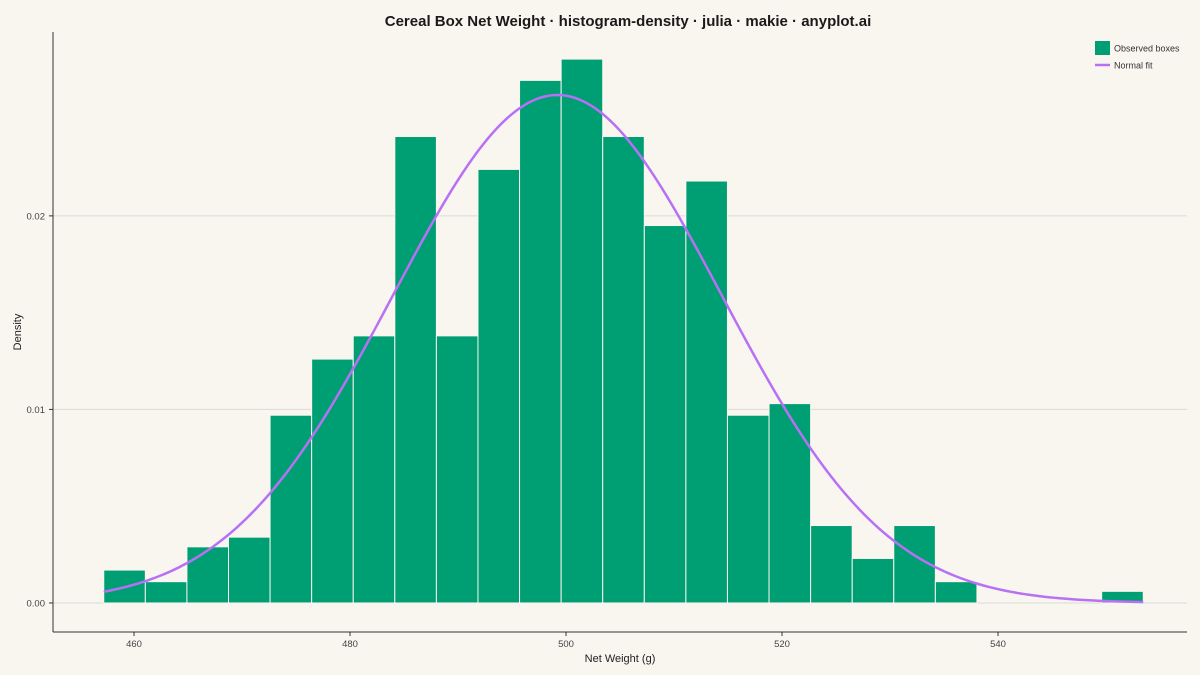 The width and height of the screenshot is (1200, 675). Describe the element at coordinates (350, 644) in the screenshot. I see `x-tick-label-1: 480` at that location.